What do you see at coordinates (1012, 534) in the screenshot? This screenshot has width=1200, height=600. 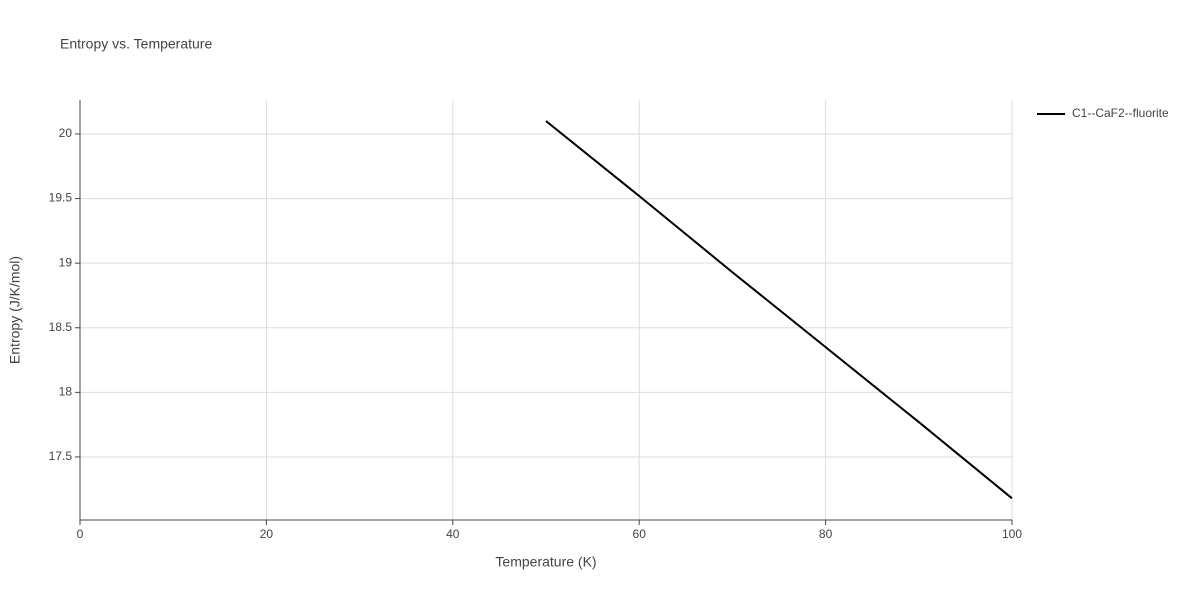 I see `x-tick-label: 100` at bounding box center [1012, 534].